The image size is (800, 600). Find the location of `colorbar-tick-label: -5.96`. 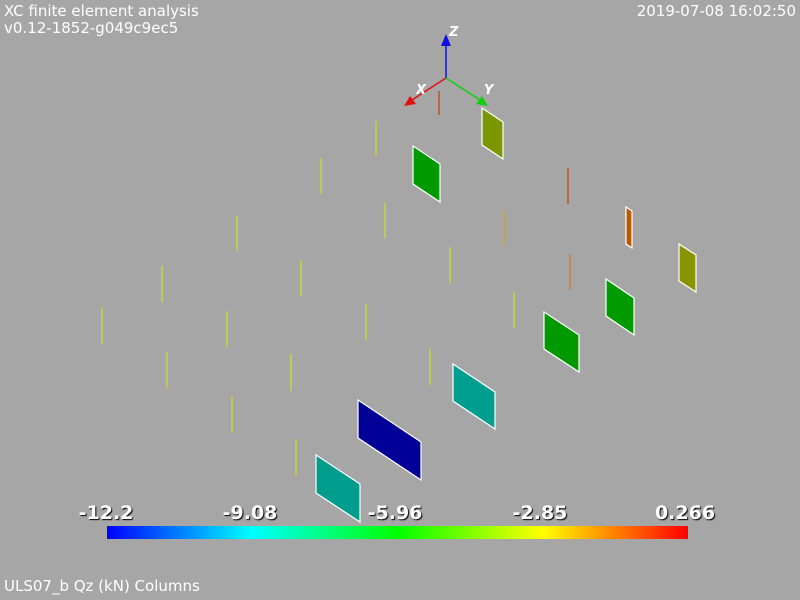

colorbar-tick-label: -5.96 is located at coordinates (395, 513).